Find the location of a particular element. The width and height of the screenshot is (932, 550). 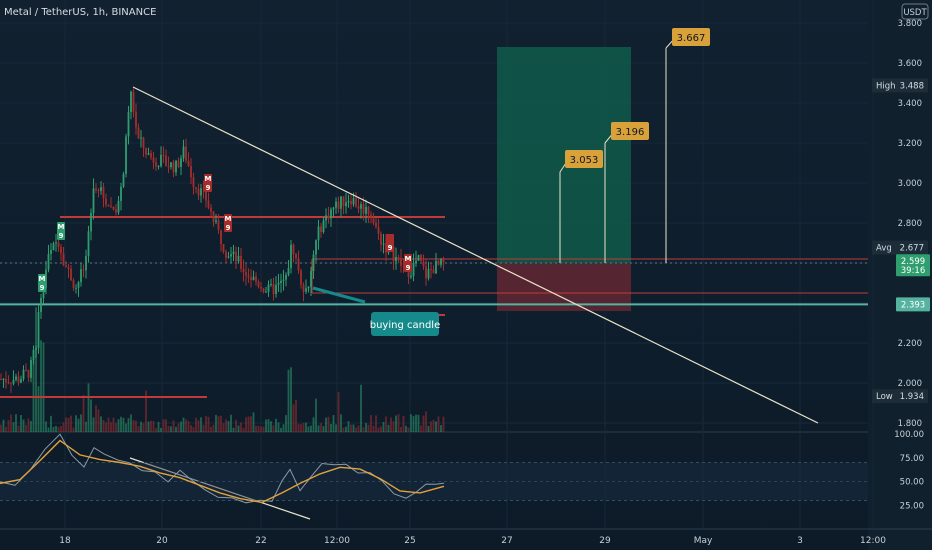

current-price-bg is located at coordinates (913, 265).